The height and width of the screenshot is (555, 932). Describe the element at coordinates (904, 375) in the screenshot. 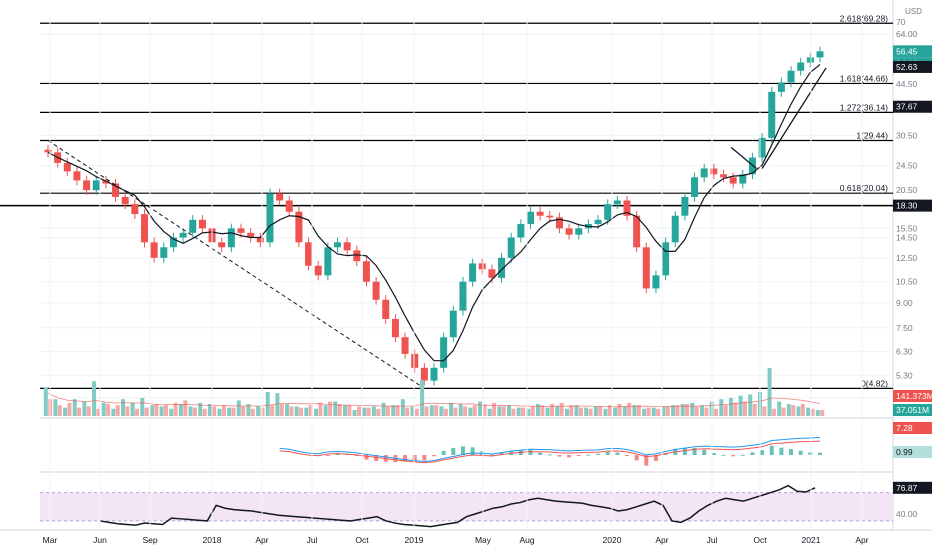

I see `price-tick-label: 5.30` at that location.